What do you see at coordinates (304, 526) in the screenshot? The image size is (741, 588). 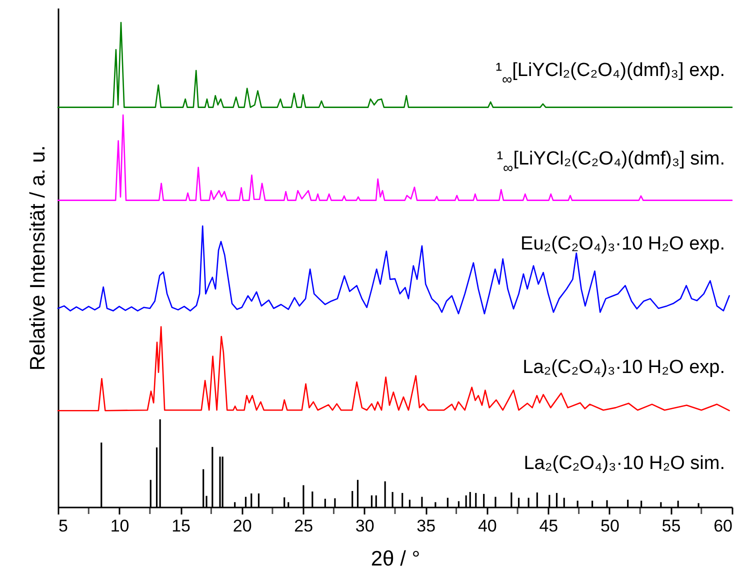 I see `x-tick-label: 25` at bounding box center [304, 526].